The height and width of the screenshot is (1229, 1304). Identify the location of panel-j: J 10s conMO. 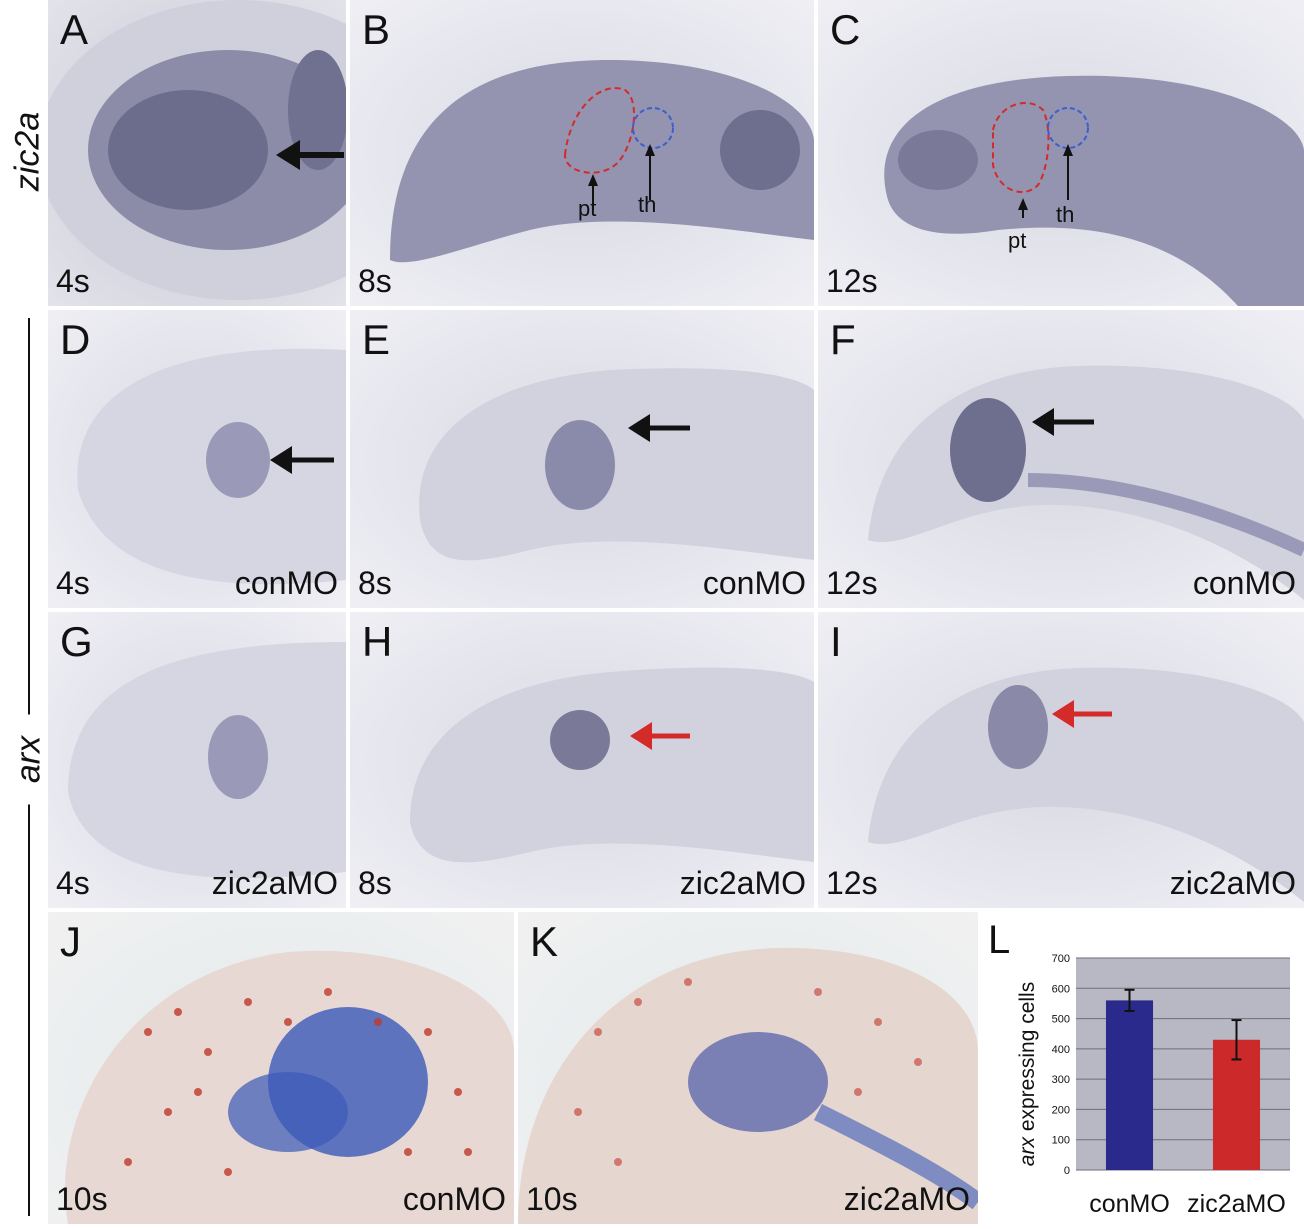
(281, 1068).